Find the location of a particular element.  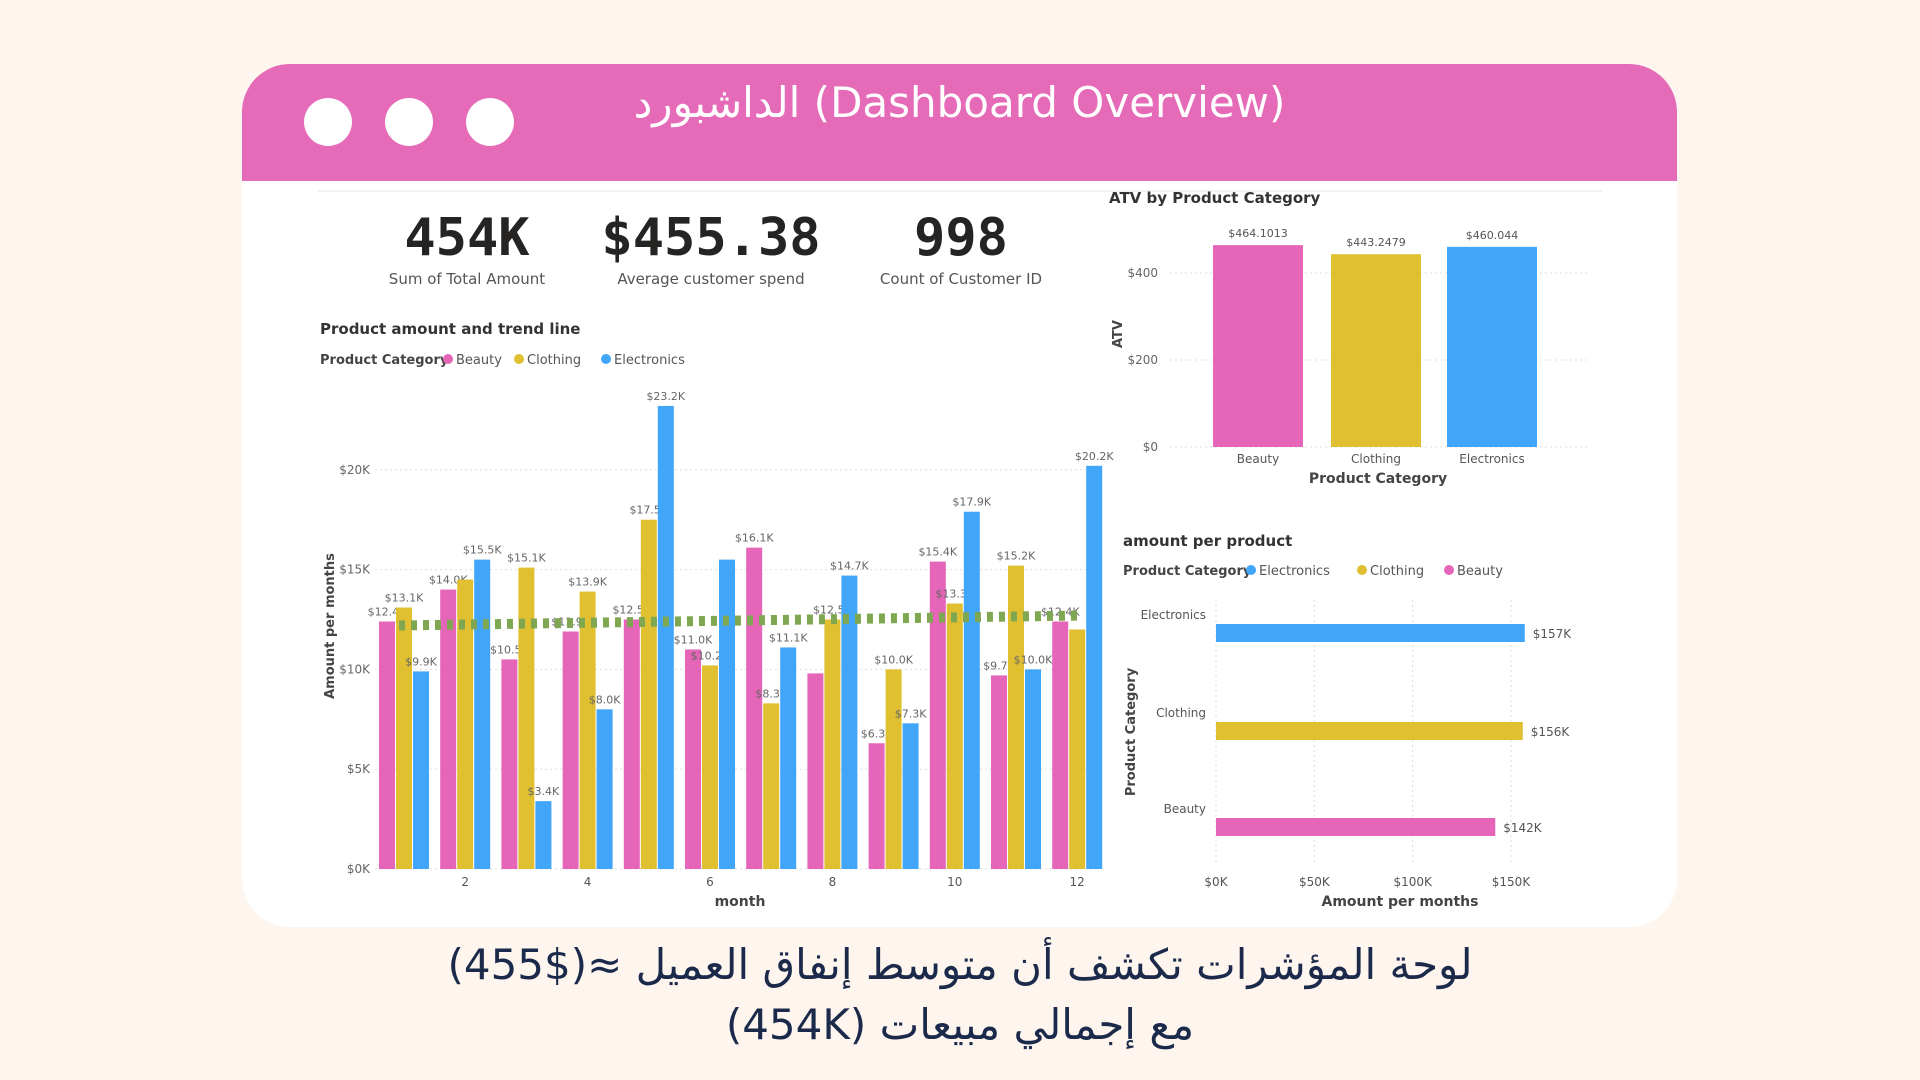

kpi-value: $455.38 is located at coordinates (711, 238).